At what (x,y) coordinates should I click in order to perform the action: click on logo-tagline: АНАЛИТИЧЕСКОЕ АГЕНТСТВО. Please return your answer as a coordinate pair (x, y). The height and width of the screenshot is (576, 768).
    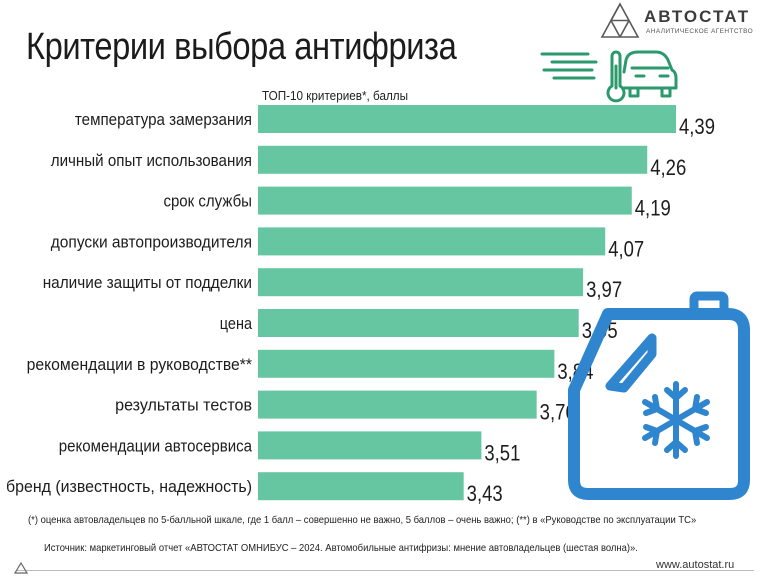
    Looking at the image, I should click on (700, 31).